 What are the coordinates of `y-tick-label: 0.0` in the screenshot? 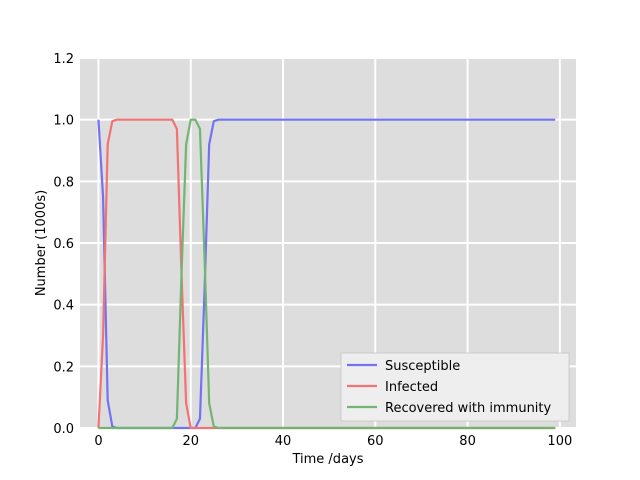 It's located at (63, 429).